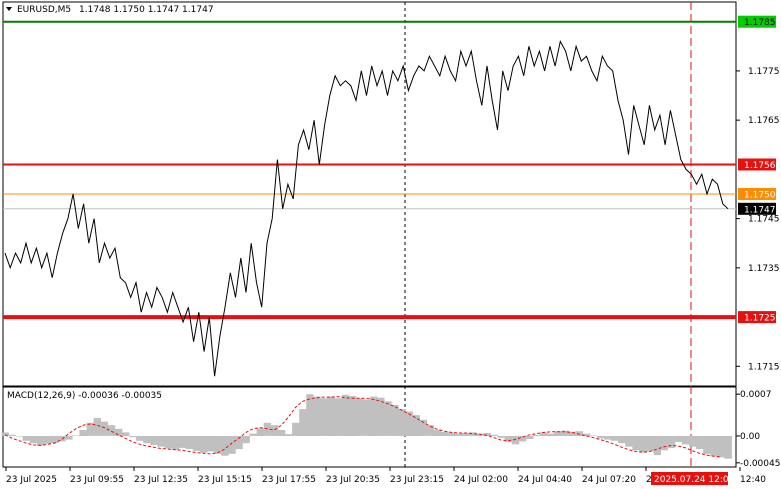 The image size is (781, 489). I want to click on time-label-11: 12:40, so click(753, 480).